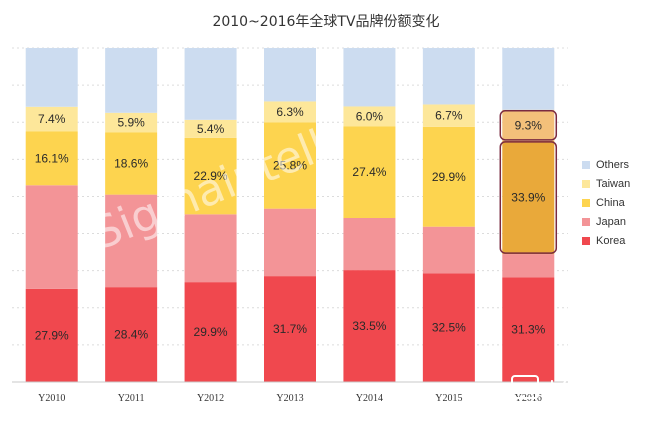 Image resolution: width=653 pixels, height=421 pixels. I want to click on bar-segment-japan-y2011, so click(131, 241).